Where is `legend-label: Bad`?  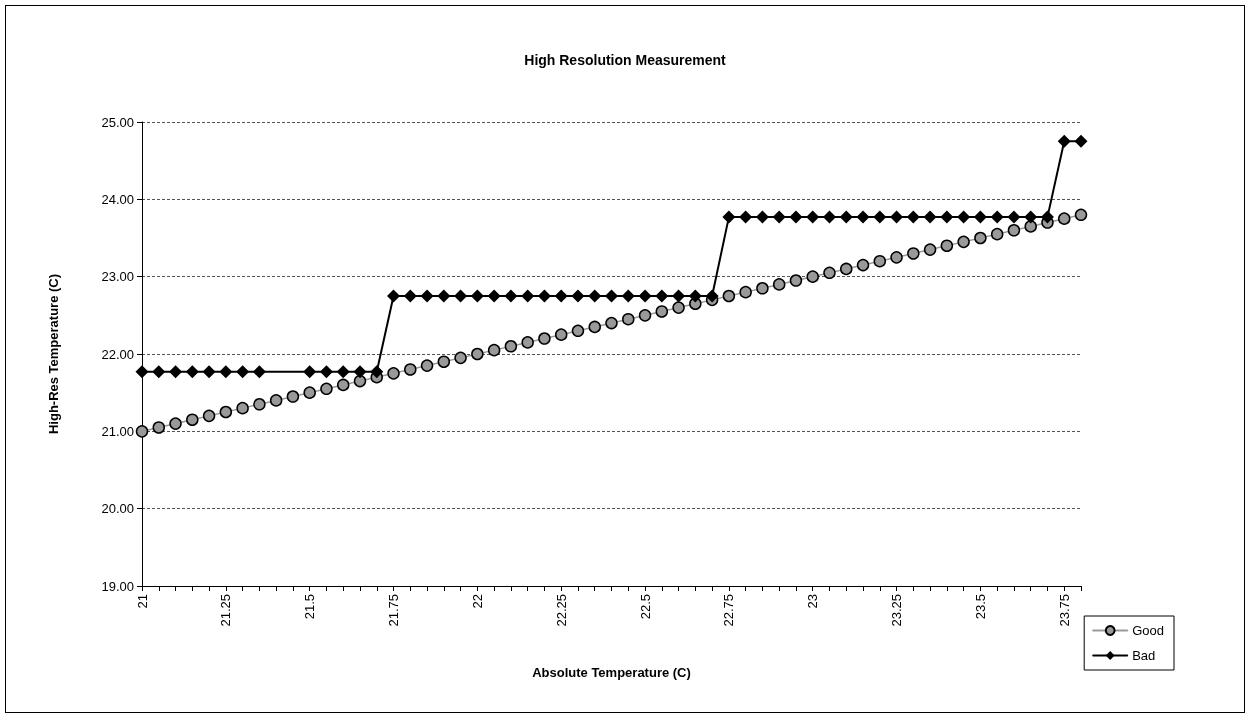 legend-label: Bad is located at coordinates (1144, 655).